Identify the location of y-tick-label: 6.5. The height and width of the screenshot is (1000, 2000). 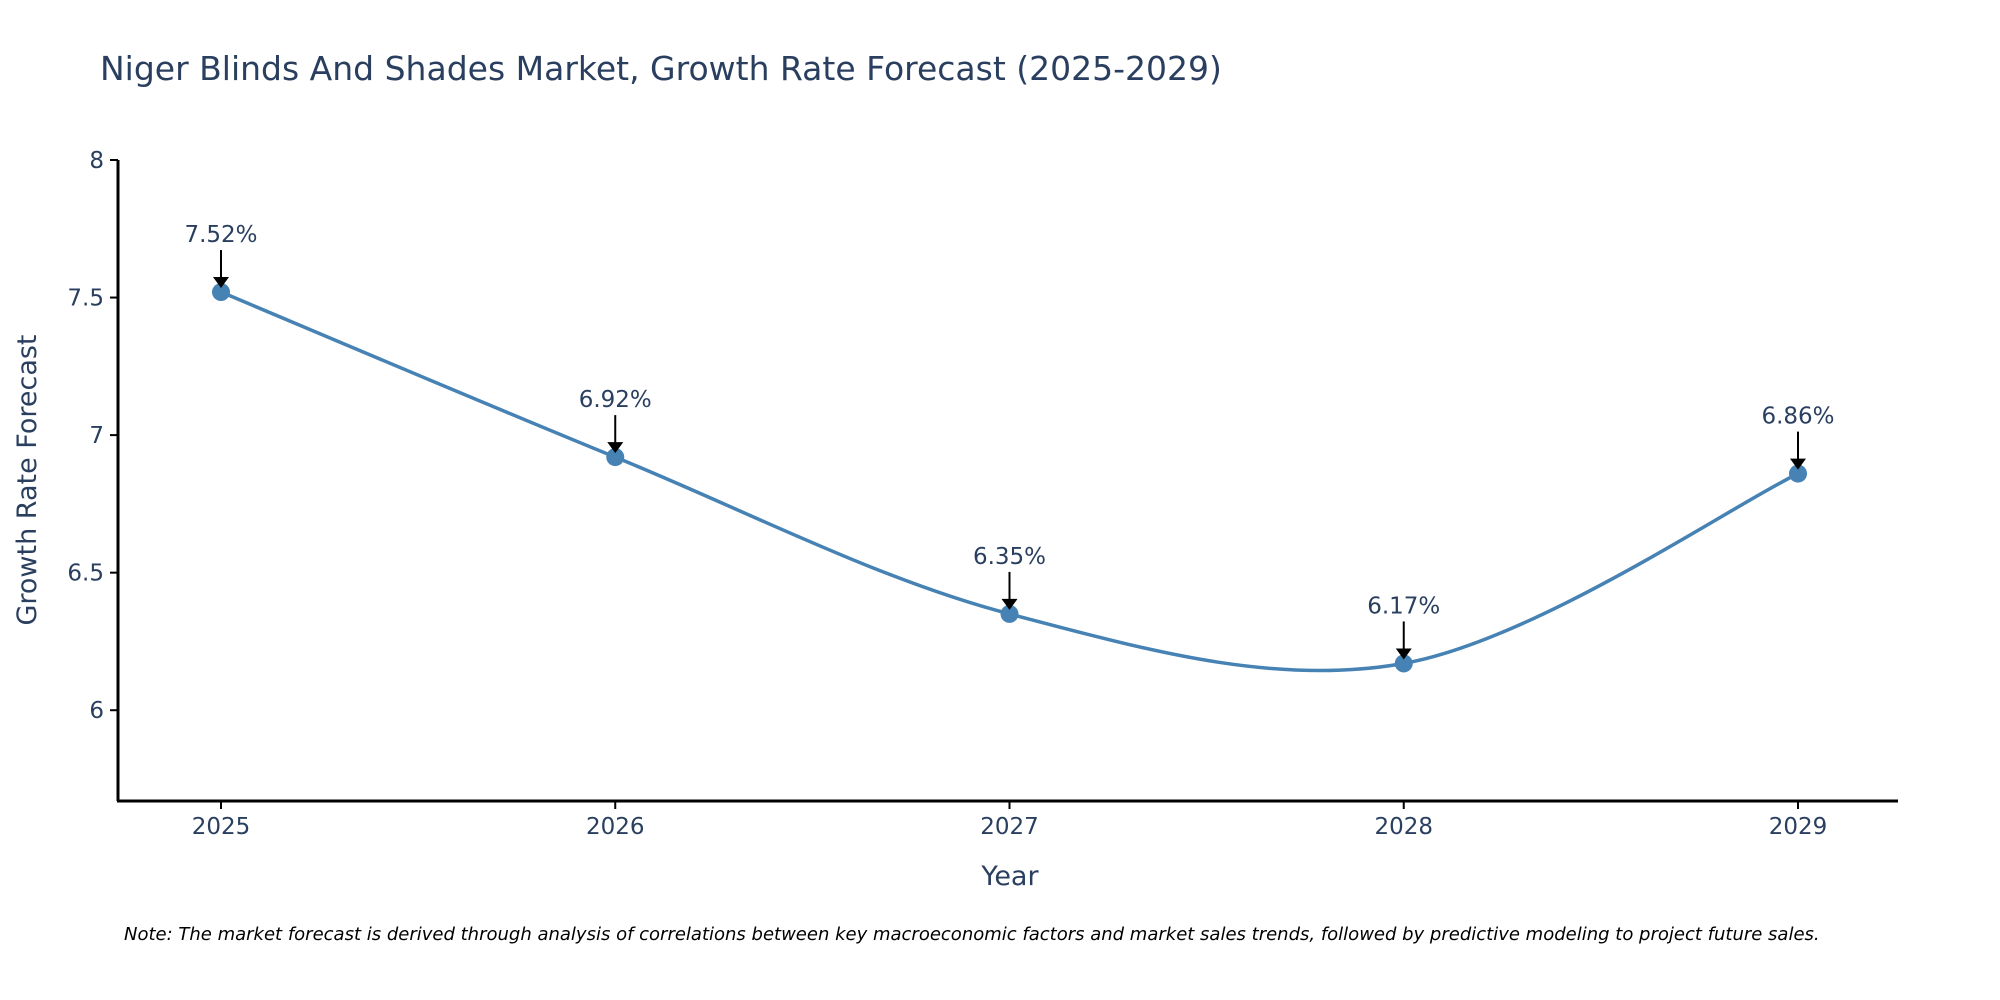
(85, 574).